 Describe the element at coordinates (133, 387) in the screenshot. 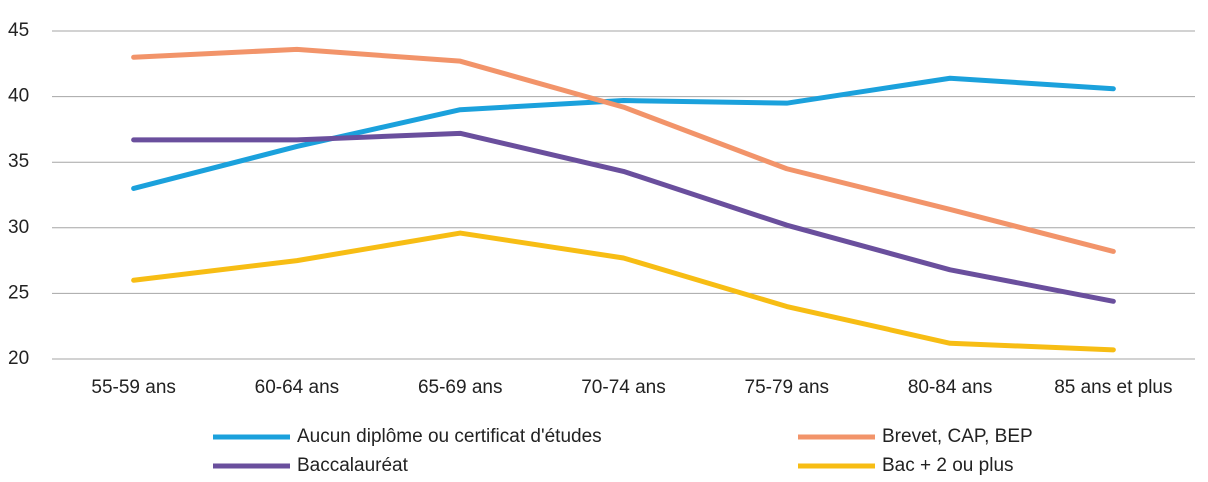

I see `x-tick-label: 55-59 ans` at that location.